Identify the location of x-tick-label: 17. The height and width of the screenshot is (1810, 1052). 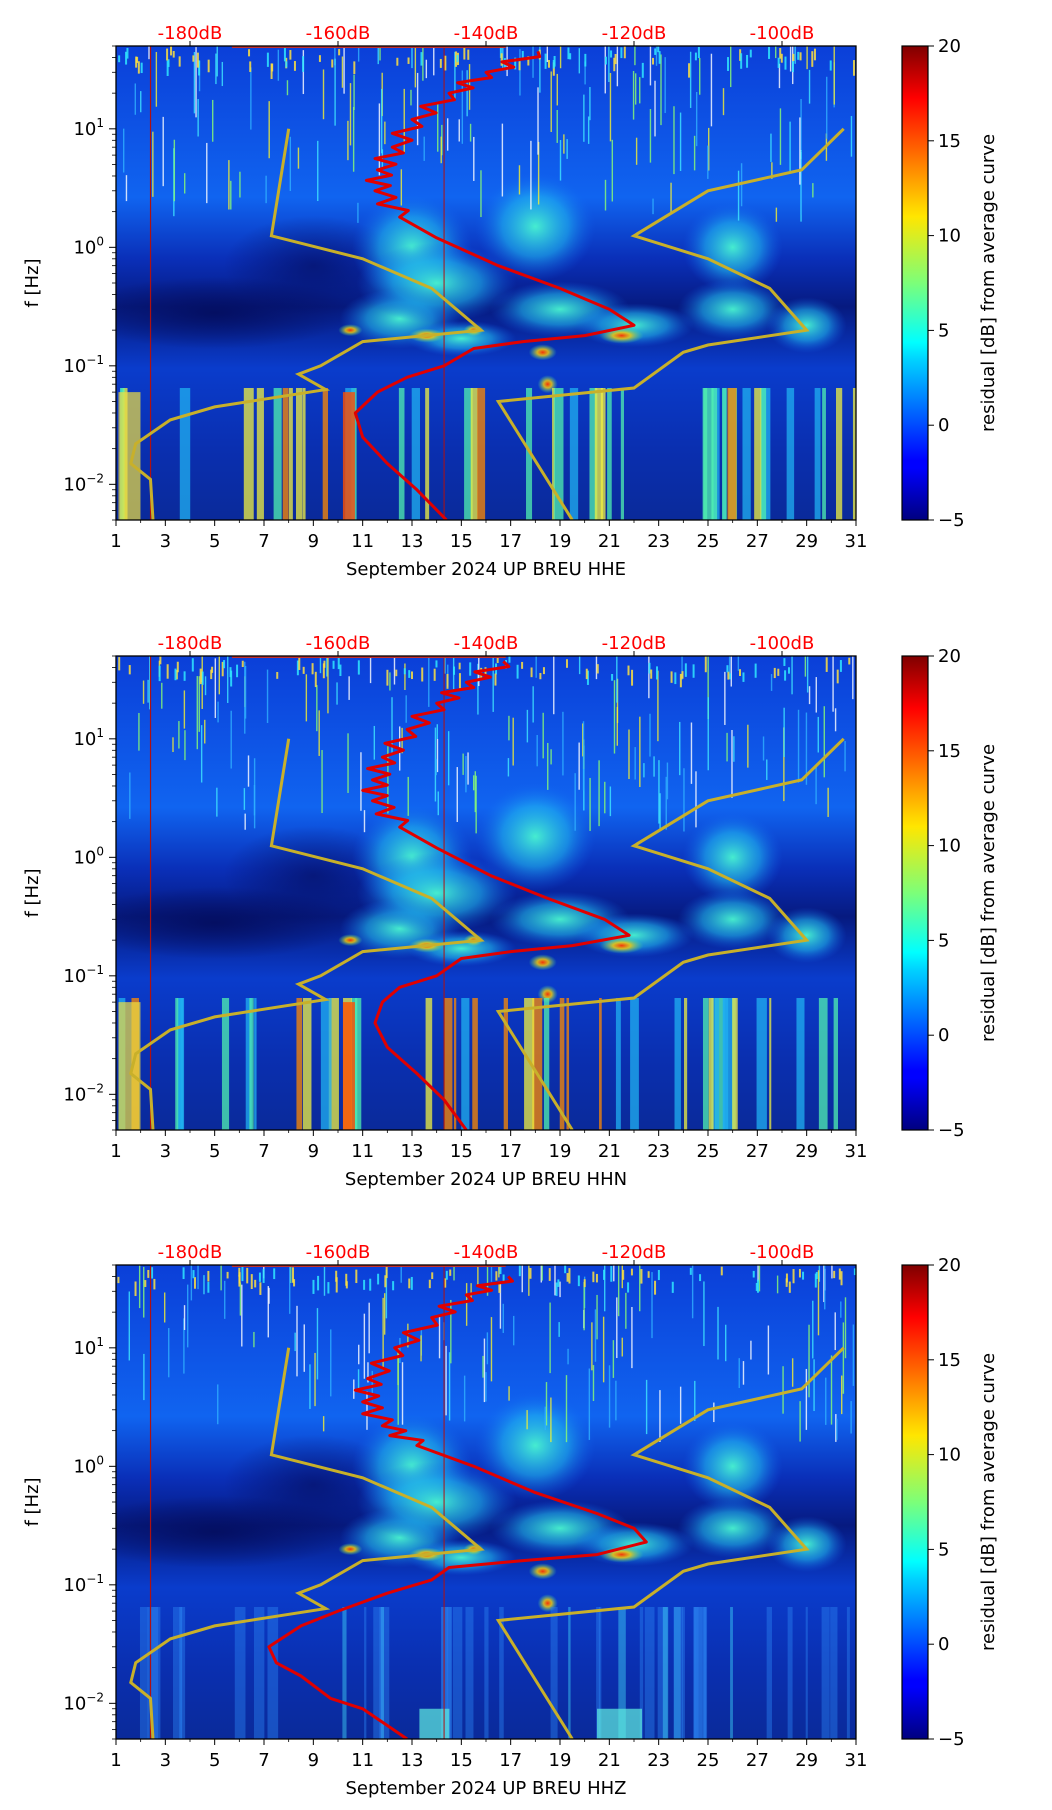
(510, 1151).